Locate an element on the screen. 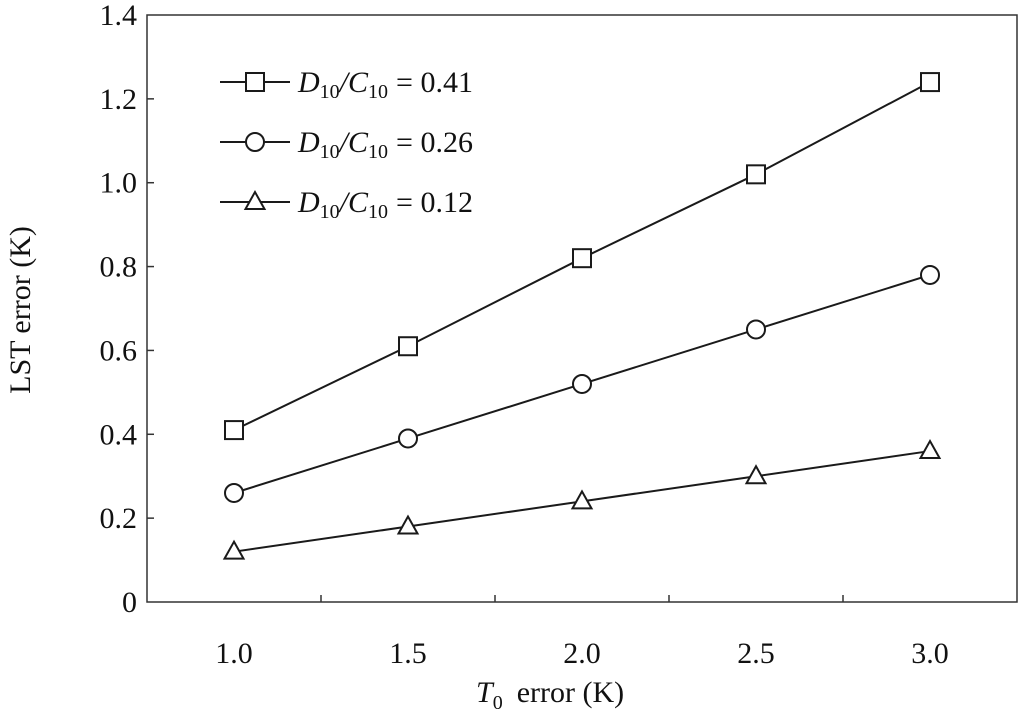  x-axis-title-subscript: 0 is located at coordinates (498, 703).